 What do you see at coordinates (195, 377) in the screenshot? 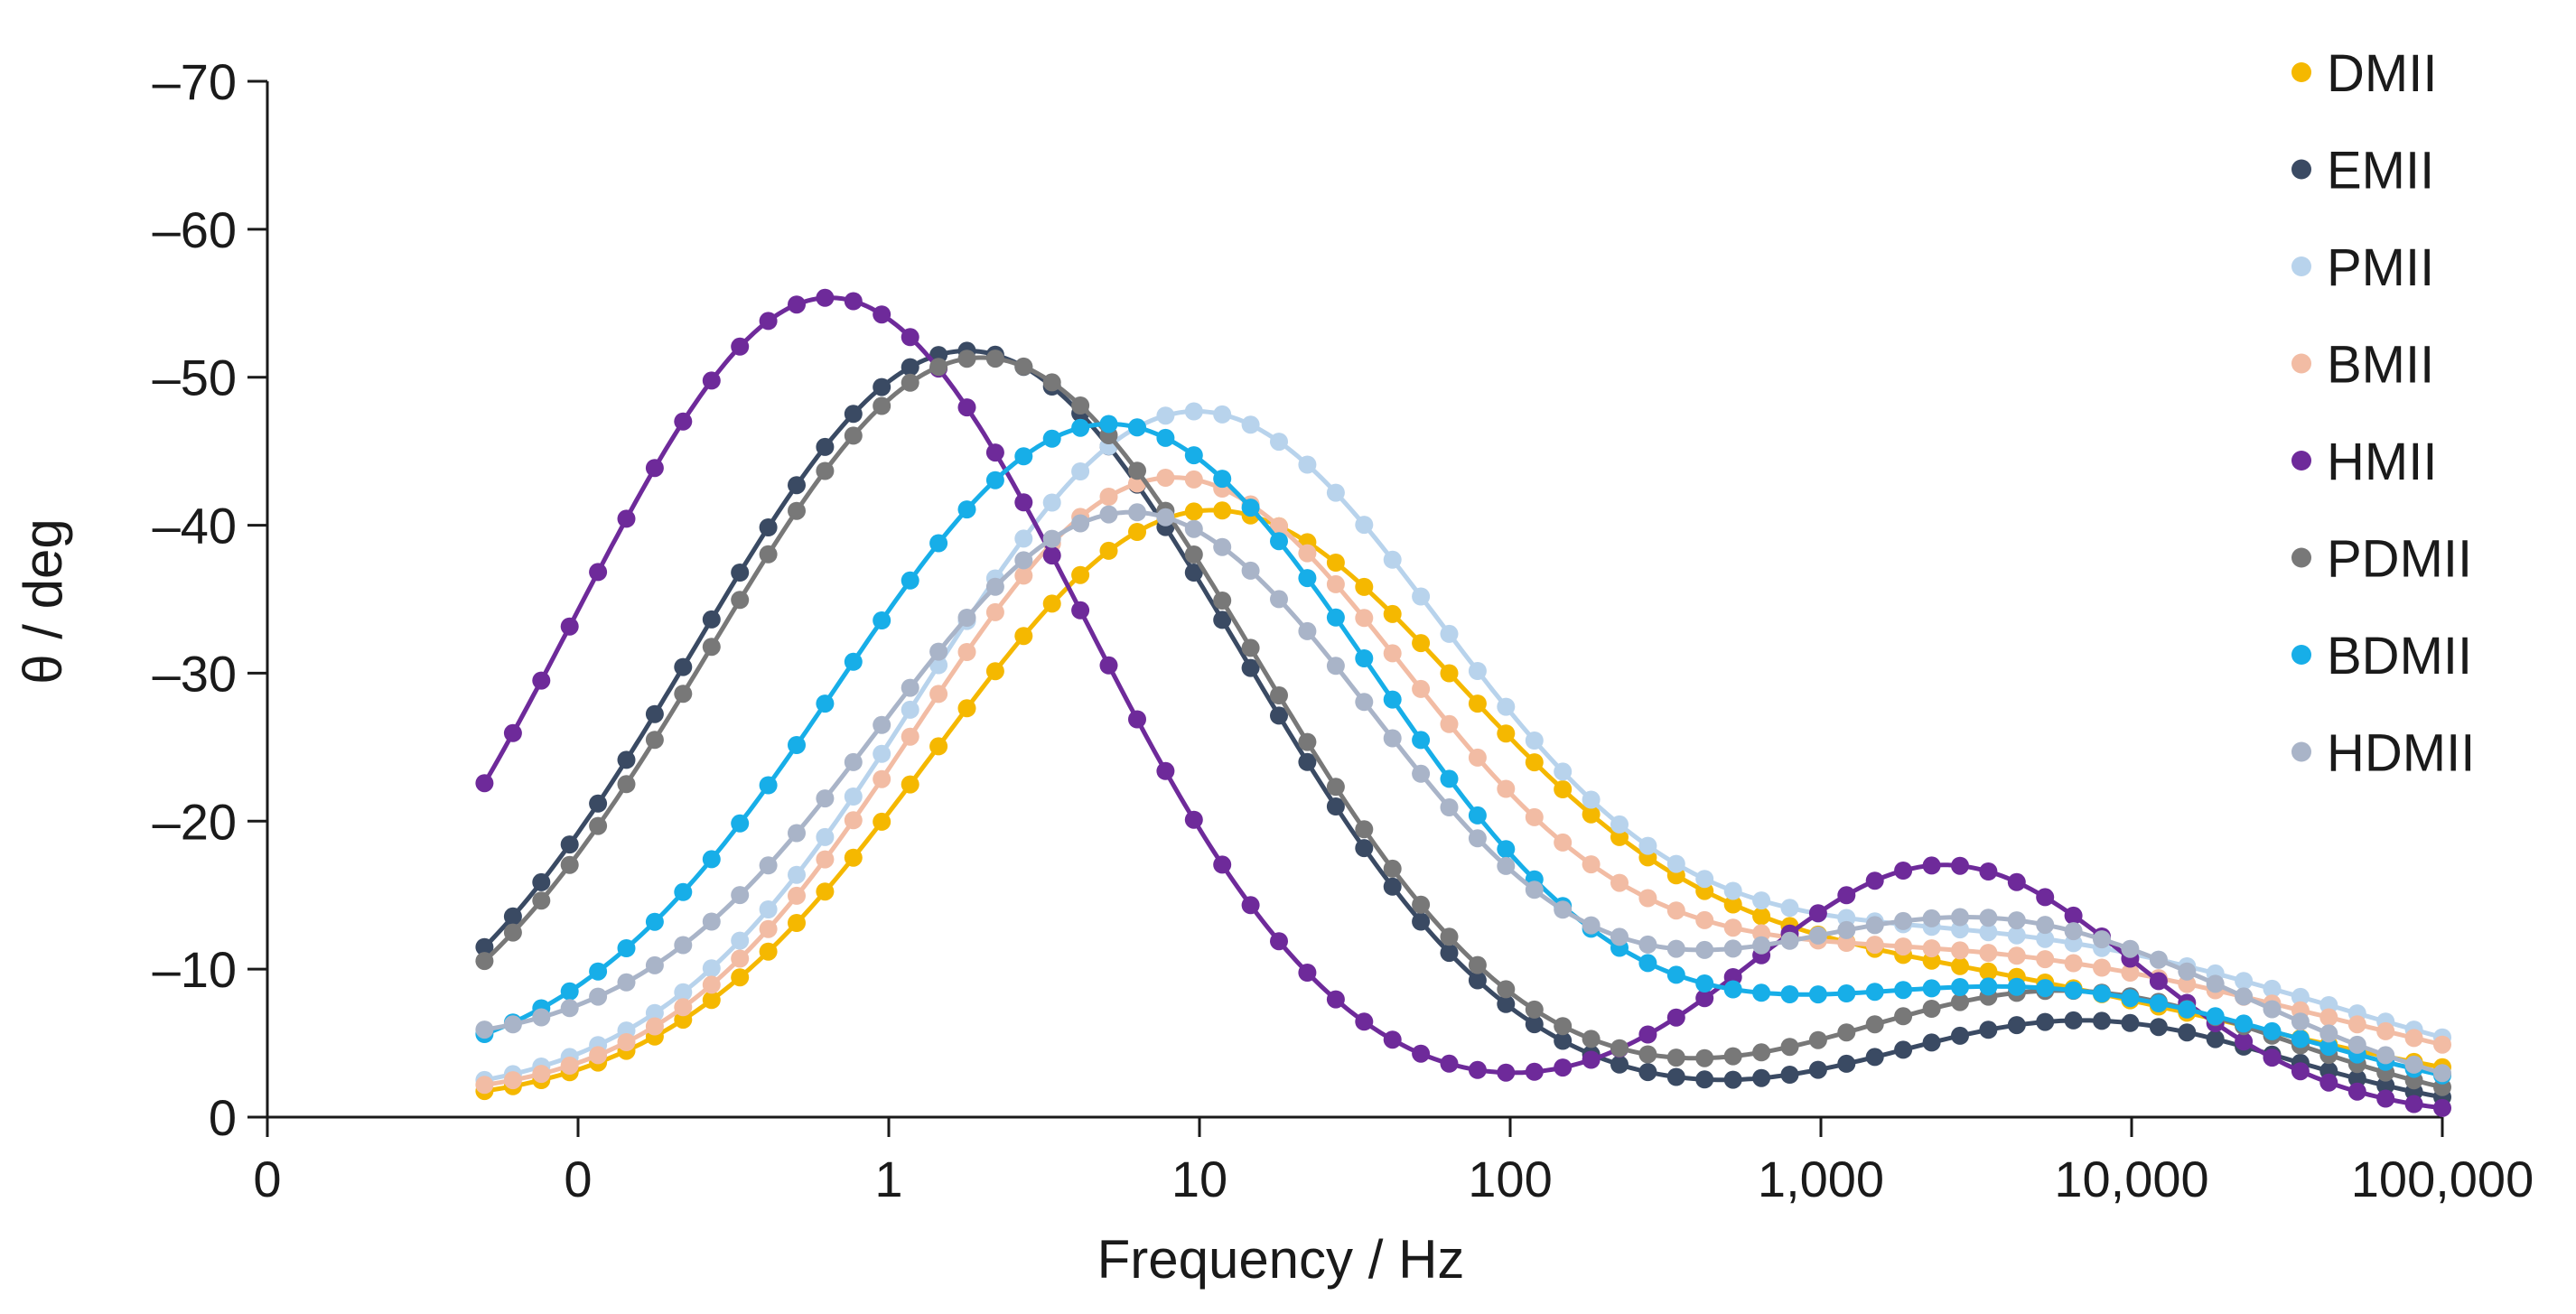
I see `y-tick-label: –50` at bounding box center [195, 377].